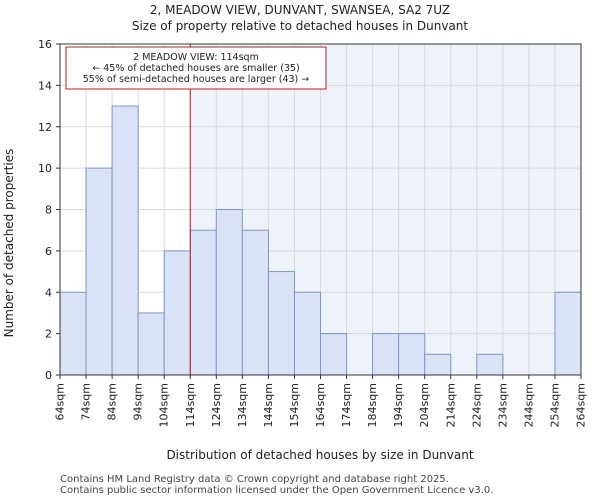  Describe the element at coordinates (294, 405) in the screenshot. I see `x-tick-label: 154sqm` at that location.